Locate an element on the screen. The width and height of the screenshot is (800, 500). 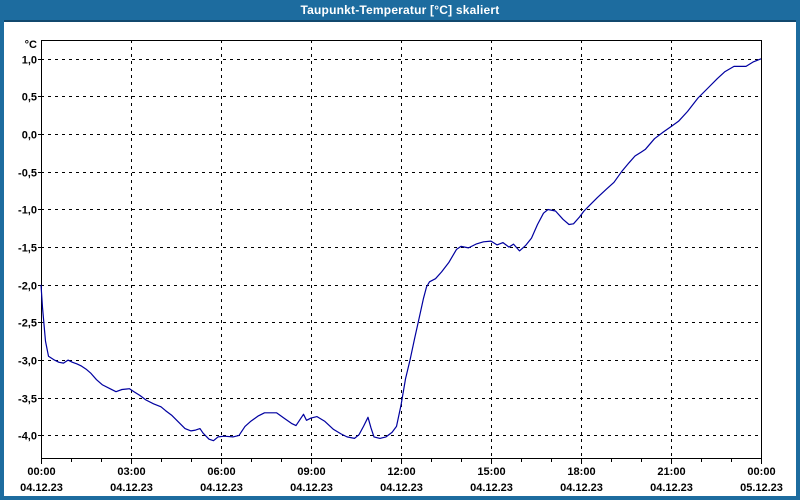
y-tick-label: -3,5 is located at coordinates (27, 400).